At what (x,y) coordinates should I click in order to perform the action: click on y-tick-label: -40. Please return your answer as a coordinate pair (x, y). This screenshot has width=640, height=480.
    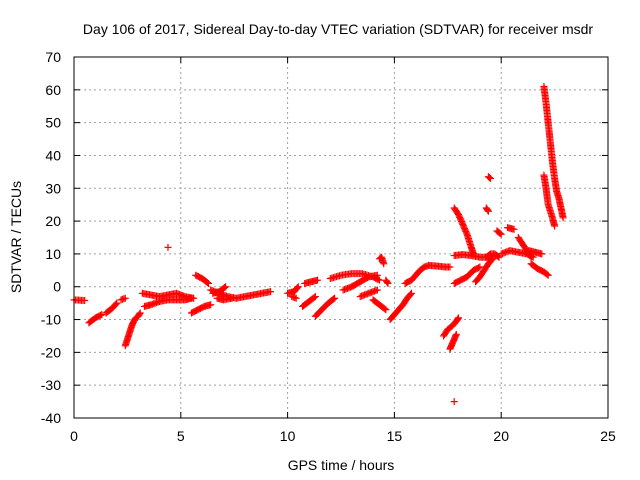
    Looking at the image, I should click on (51, 418).